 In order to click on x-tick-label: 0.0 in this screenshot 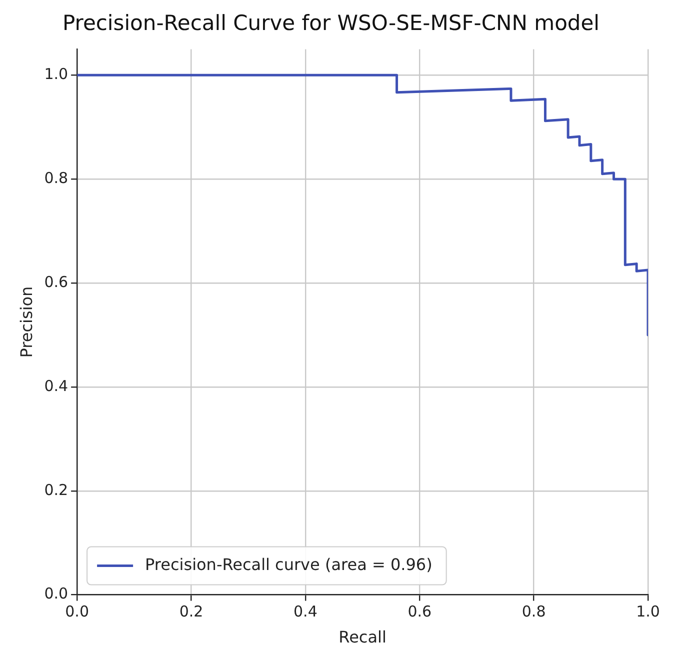, I will do `click(77, 611)`.